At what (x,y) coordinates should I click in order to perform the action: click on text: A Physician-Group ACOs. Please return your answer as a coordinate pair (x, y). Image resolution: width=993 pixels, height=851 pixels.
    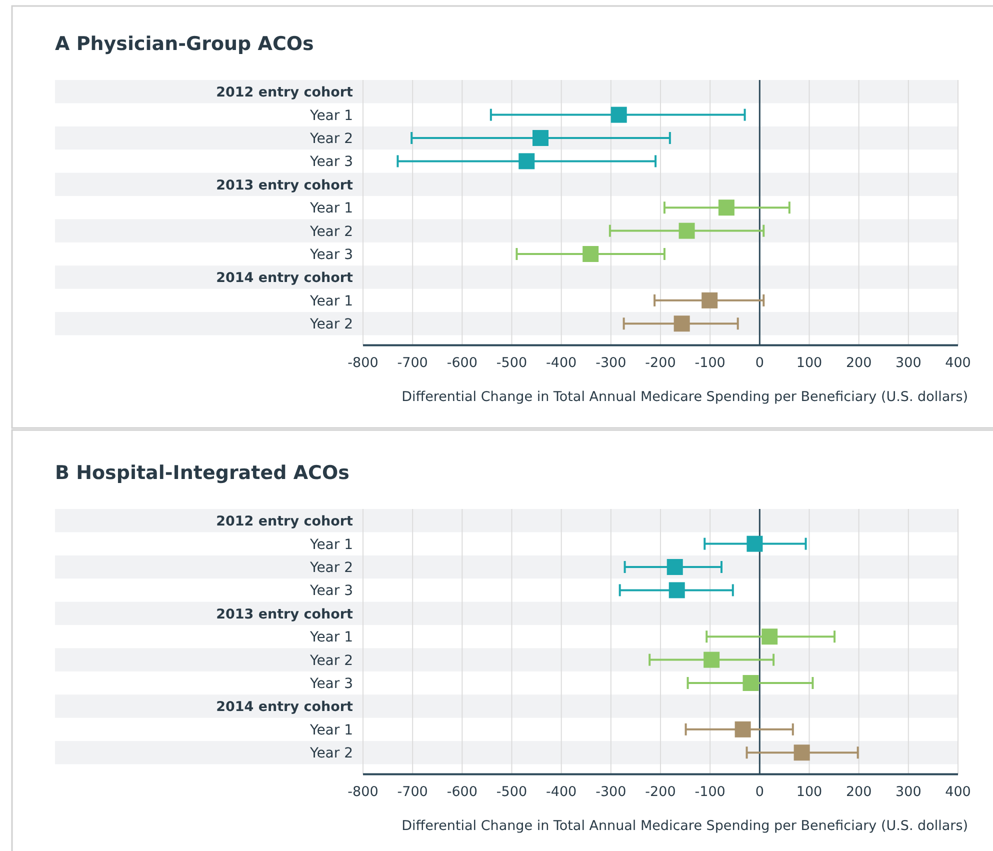
    Looking at the image, I should click on (184, 44).